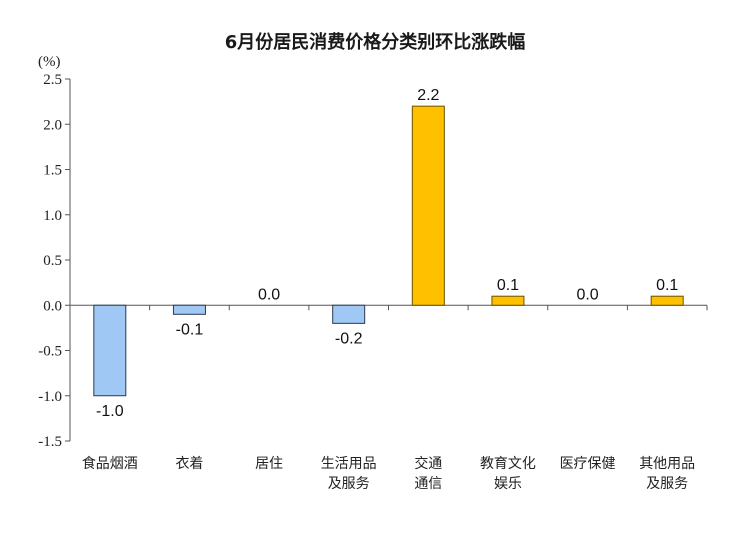 The image size is (750, 536). Describe the element at coordinates (52, 80) in the screenshot. I see `y-tick-label: 2.5` at that location.